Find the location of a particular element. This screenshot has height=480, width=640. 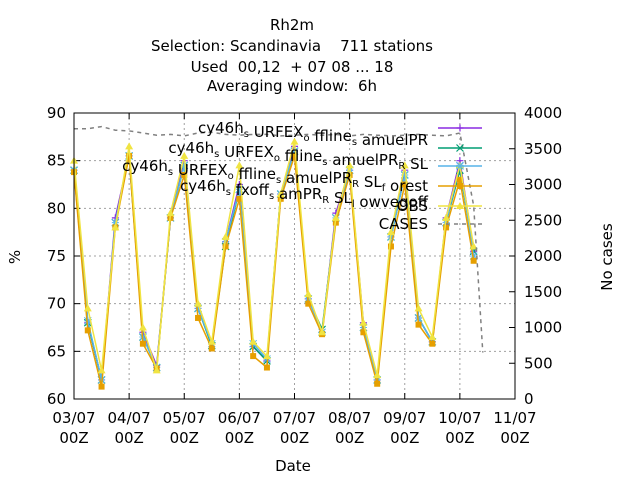

y2-tick-label: 3000 is located at coordinates (543, 185).